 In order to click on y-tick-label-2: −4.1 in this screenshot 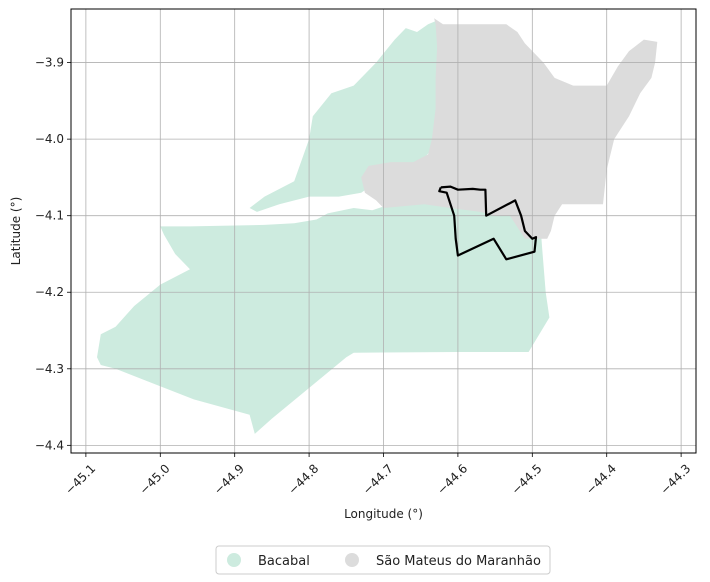, I will do `click(49, 216)`.